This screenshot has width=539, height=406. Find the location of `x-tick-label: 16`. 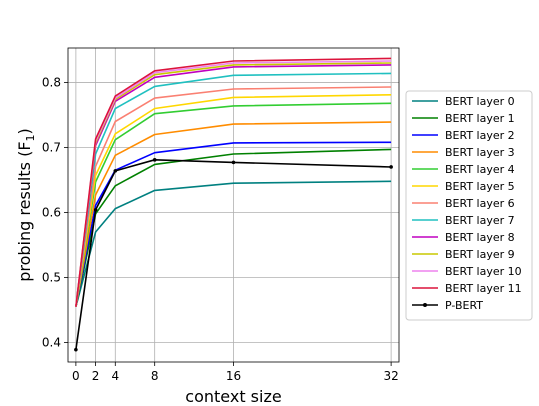

x-tick-label: 16 is located at coordinates (233, 376).